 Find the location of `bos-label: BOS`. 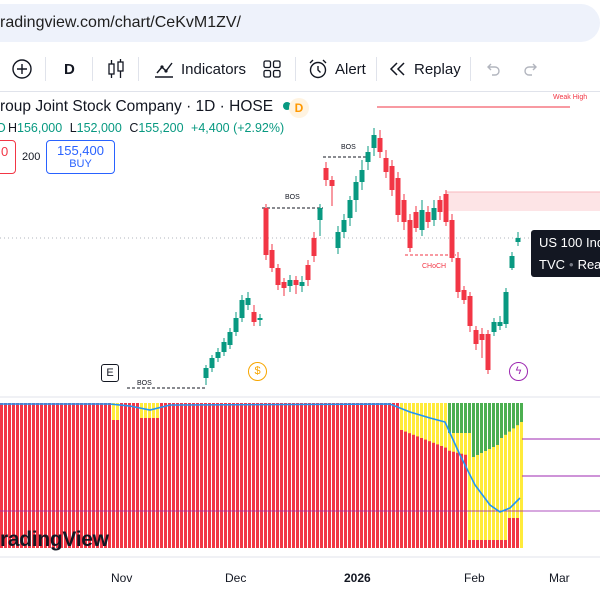

bos-label: BOS is located at coordinates (292, 197).